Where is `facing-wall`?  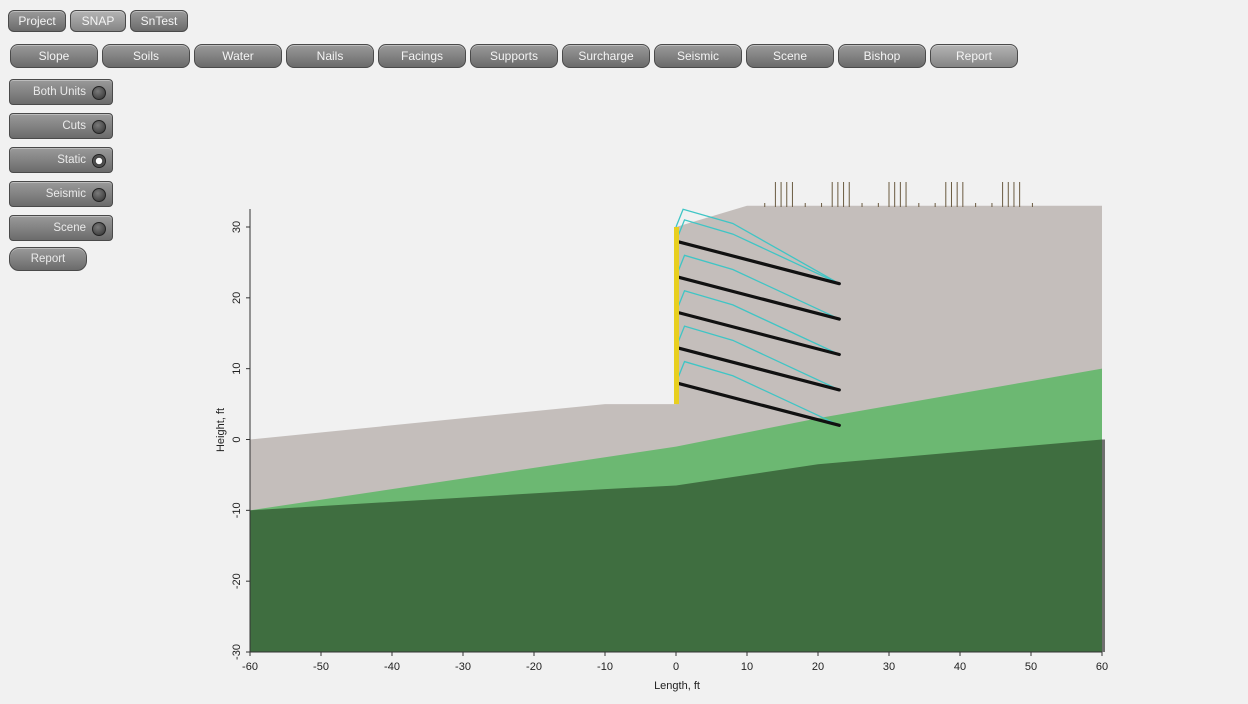 facing-wall is located at coordinates (676, 316).